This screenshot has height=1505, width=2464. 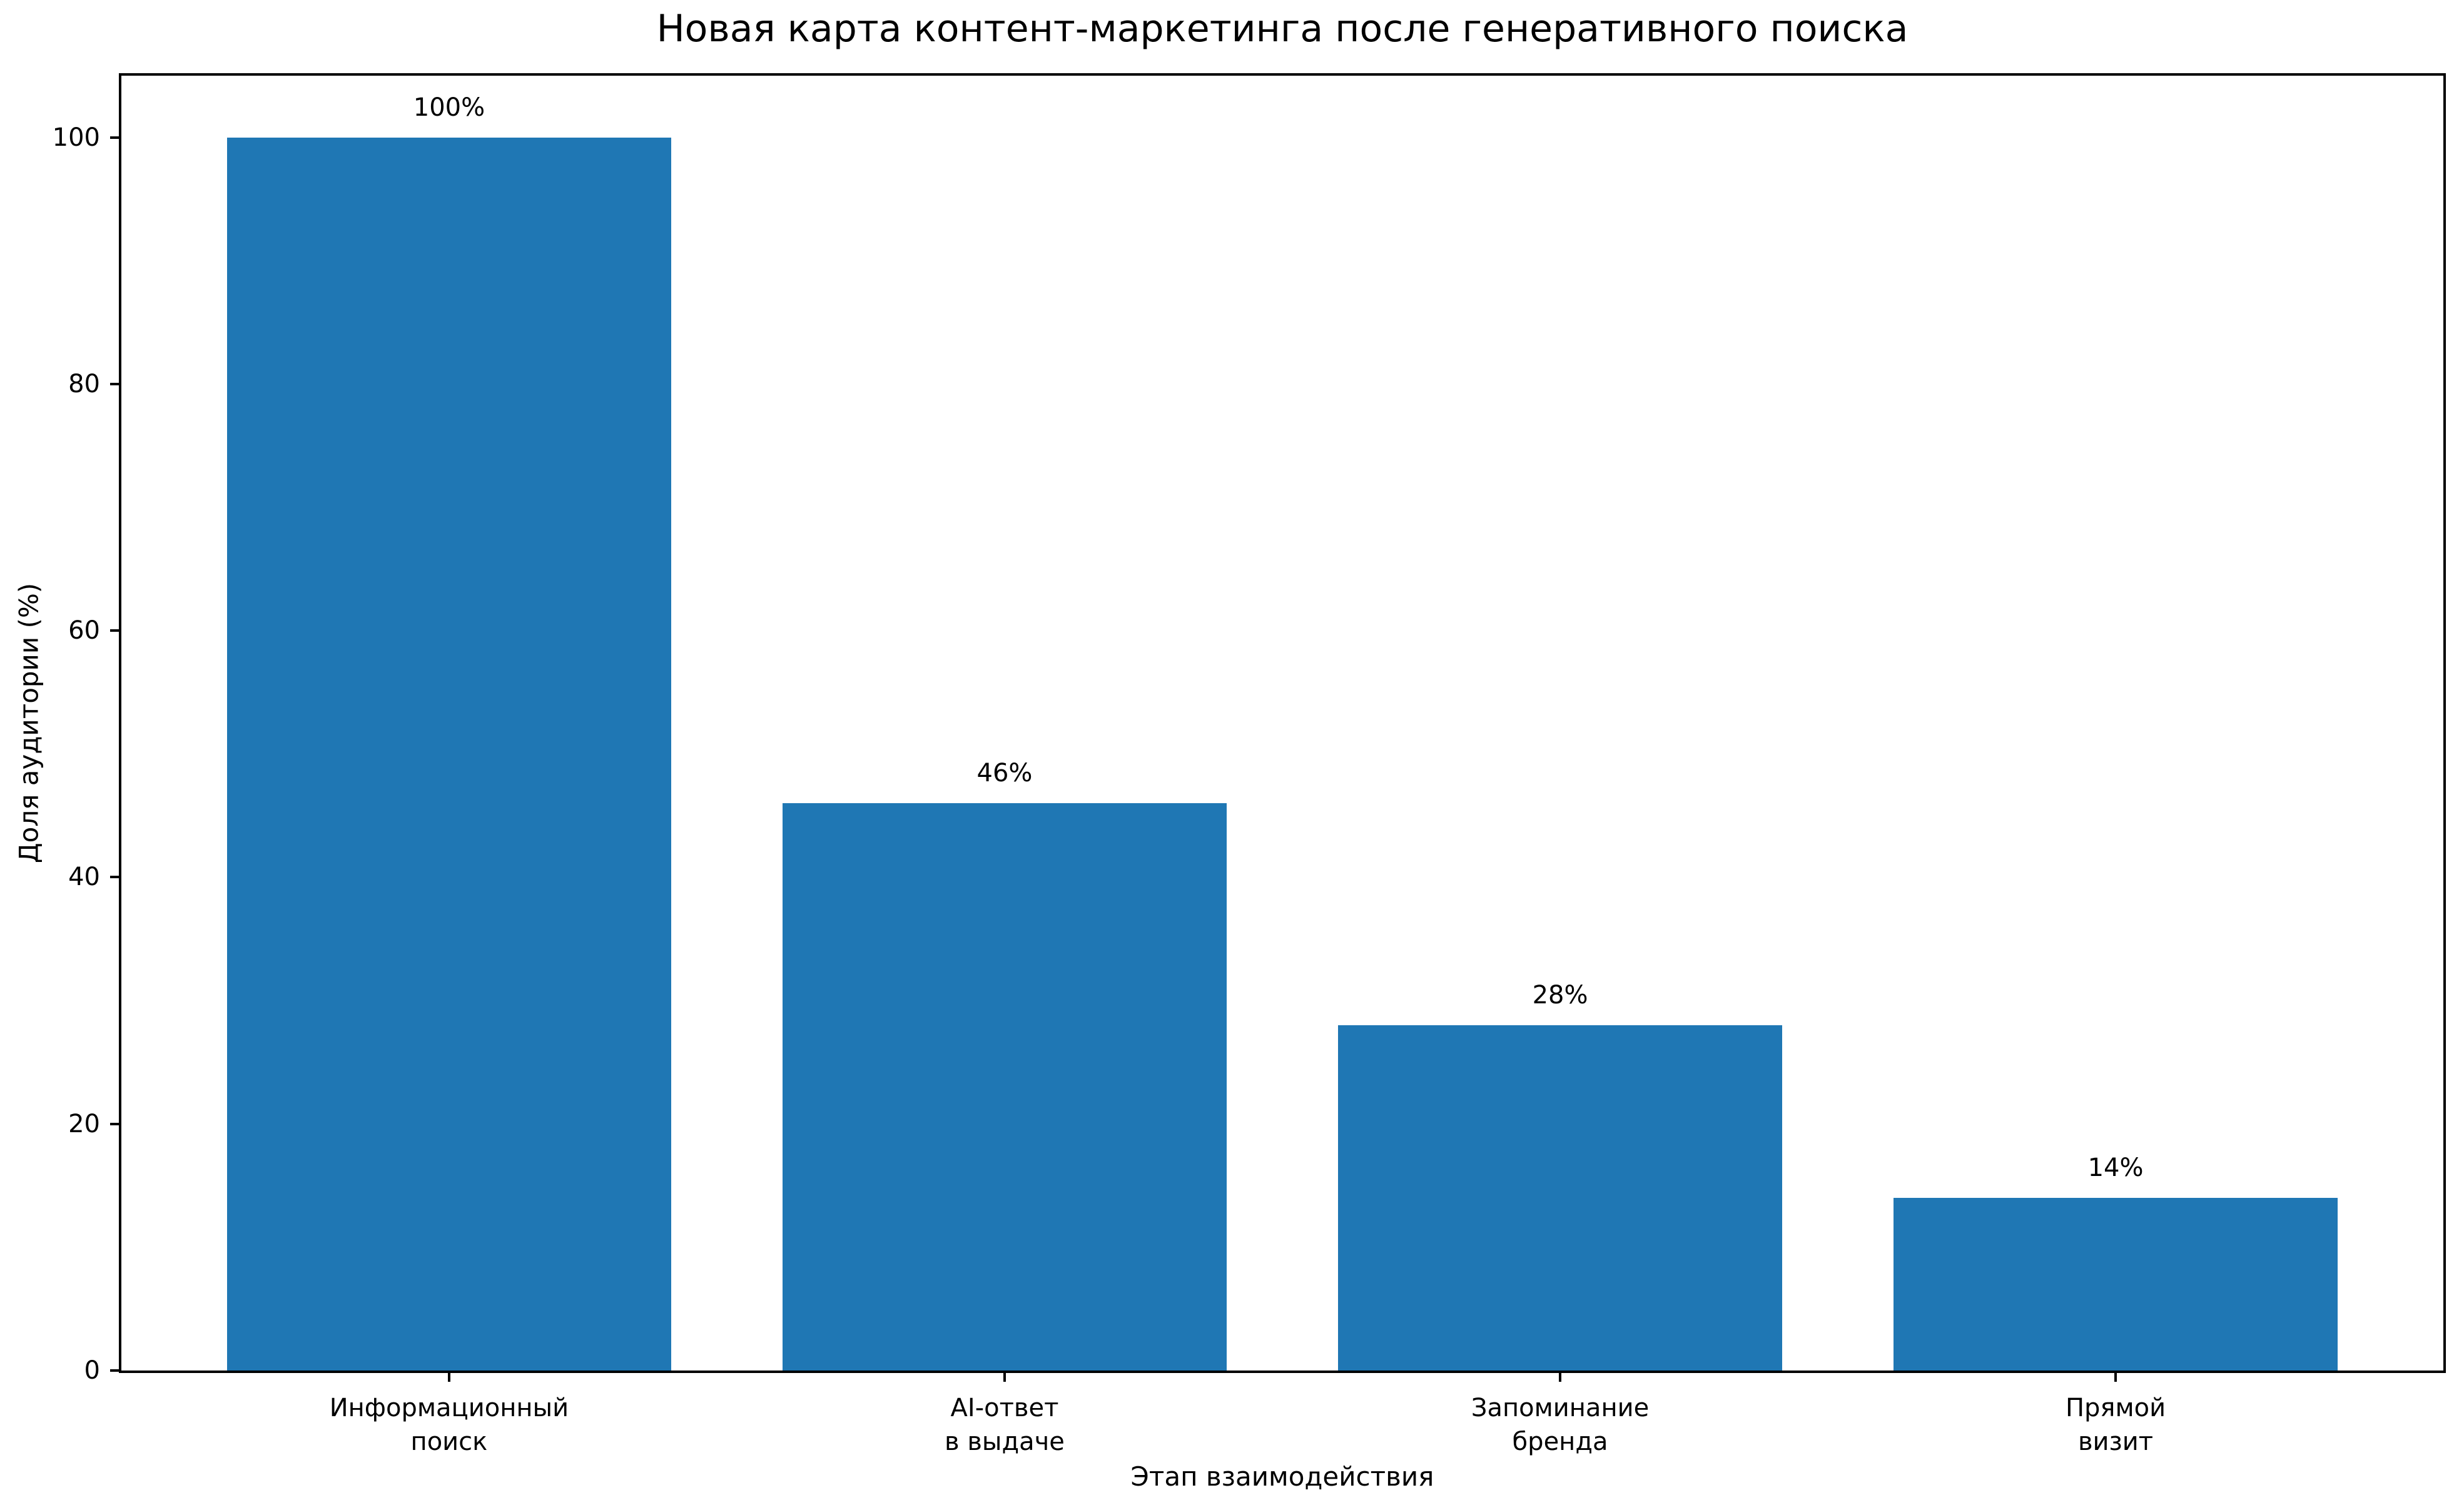 What do you see at coordinates (84, 1123) in the screenshot?
I see `y-tick-label: 20` at bounding box center [84, 1123].